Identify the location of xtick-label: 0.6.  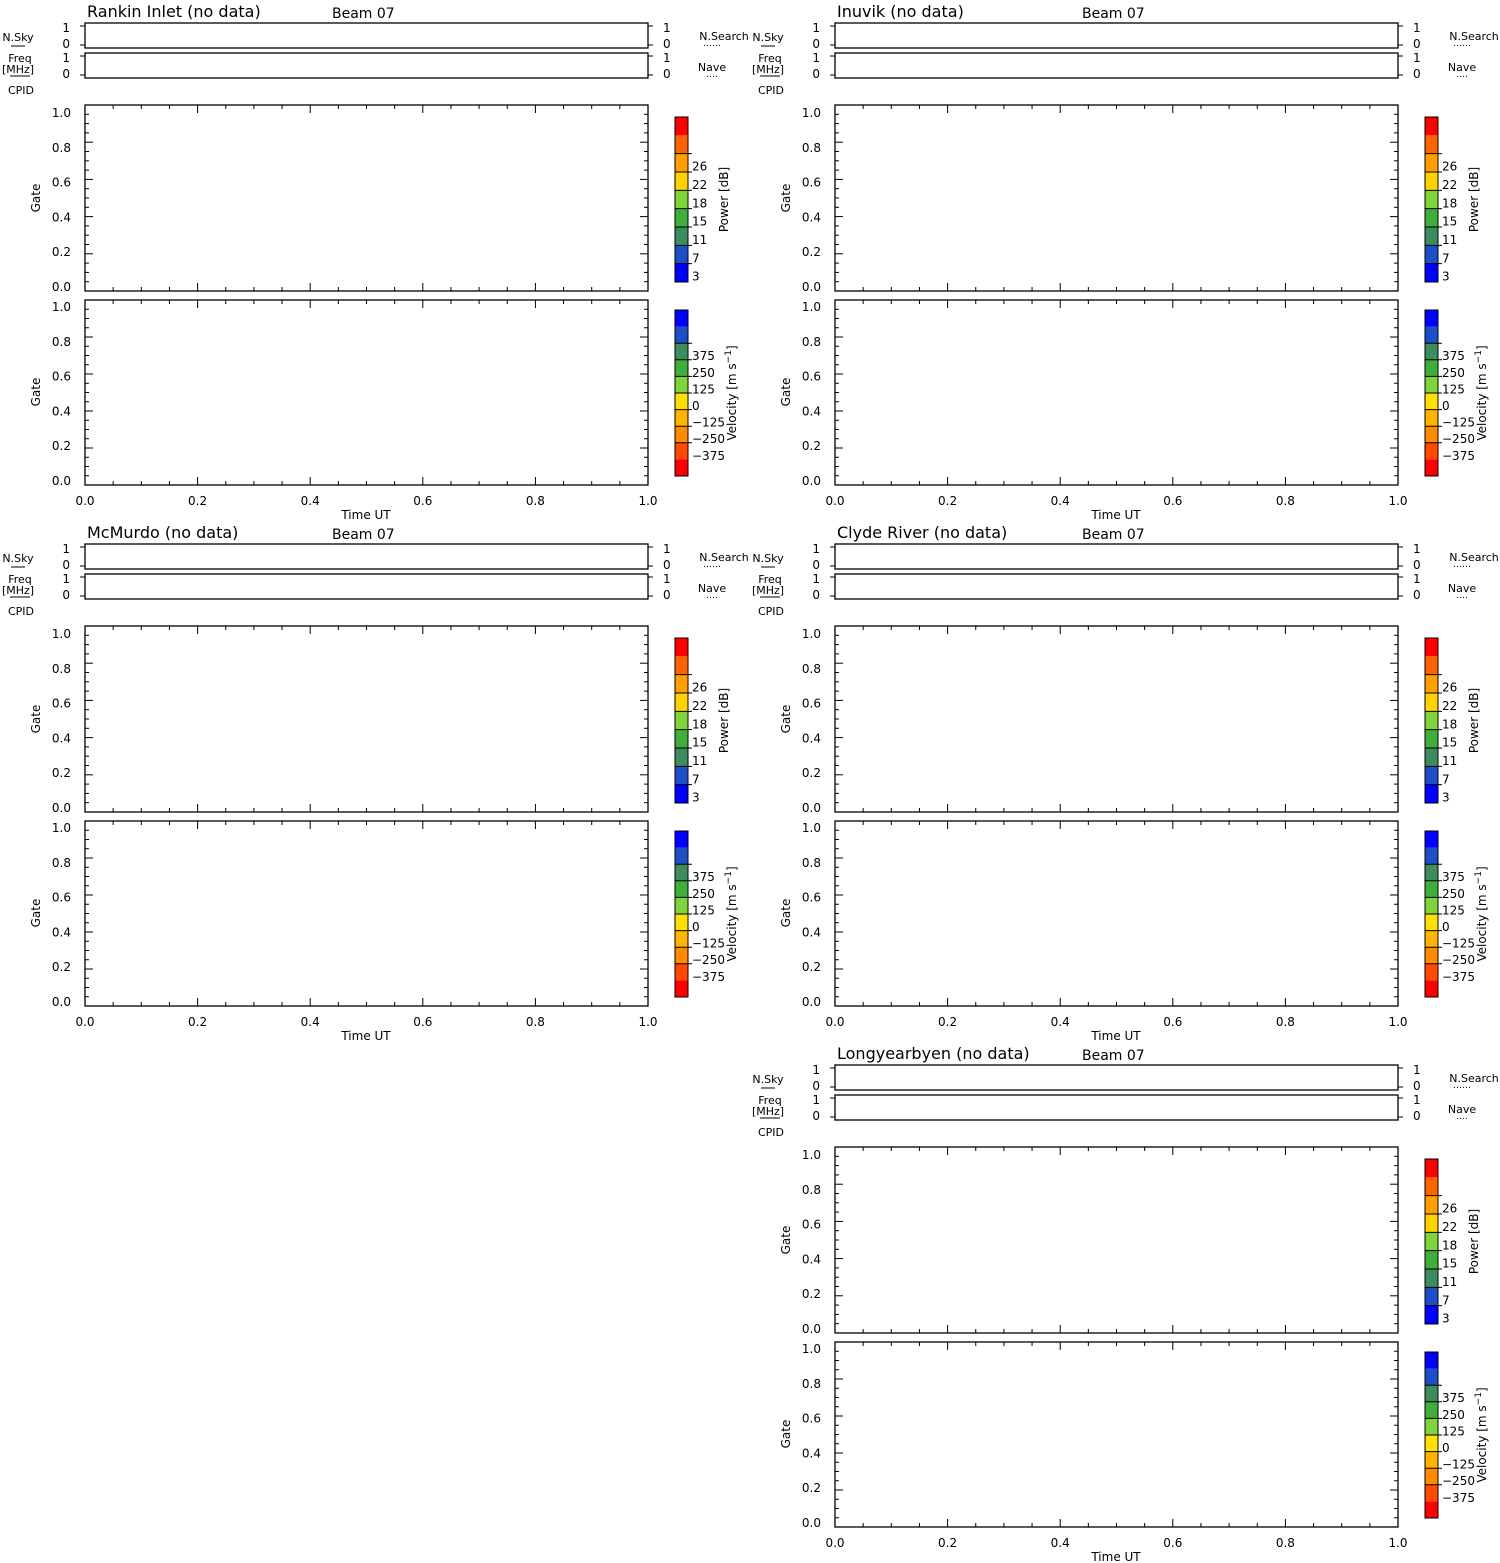
(422, 501).